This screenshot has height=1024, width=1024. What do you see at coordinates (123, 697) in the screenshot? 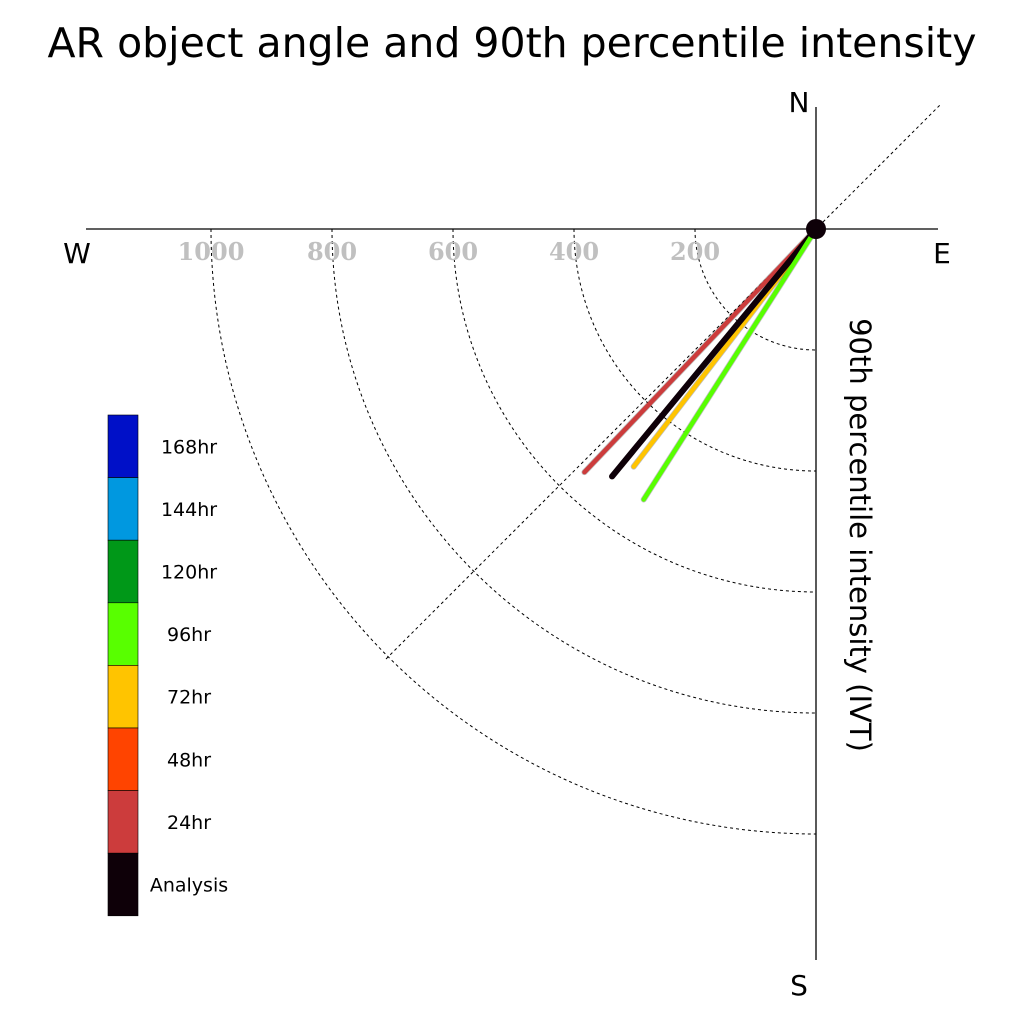
I see `legend-swatch-72hr` at bounding box center [123, 697].